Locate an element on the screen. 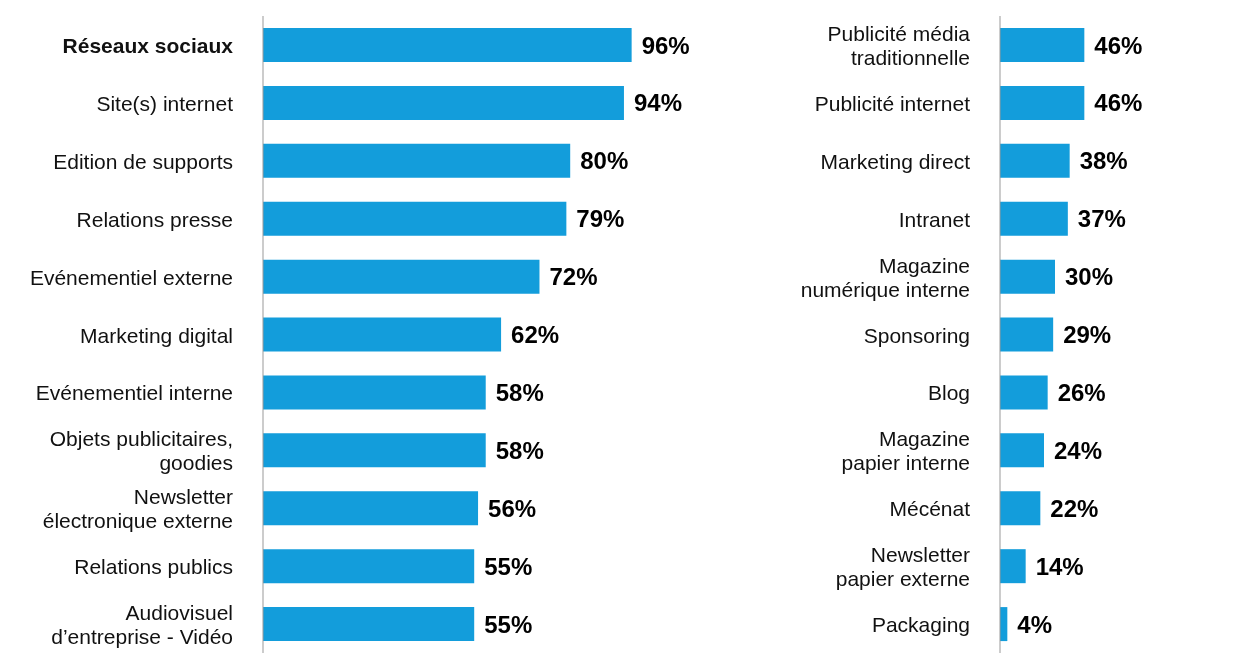  y-tick-label: Relations presse is located at coordinates (154, 219).